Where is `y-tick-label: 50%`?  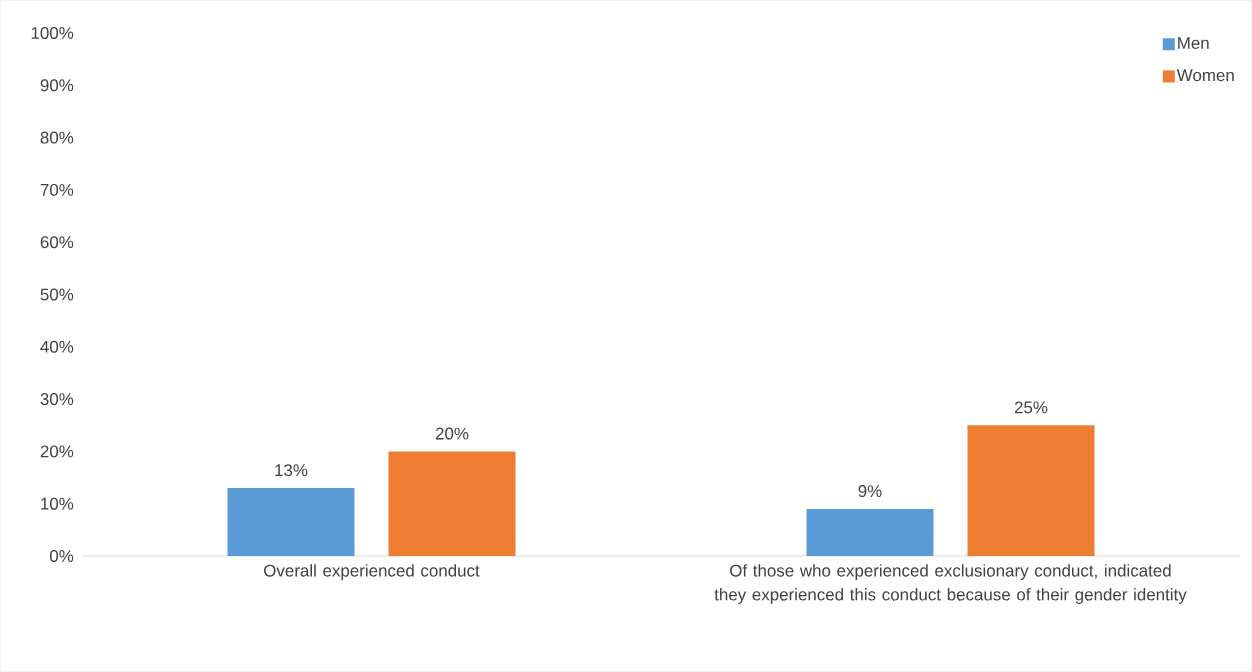 y-tick-label: 50% is located at coordinates (57, 294).